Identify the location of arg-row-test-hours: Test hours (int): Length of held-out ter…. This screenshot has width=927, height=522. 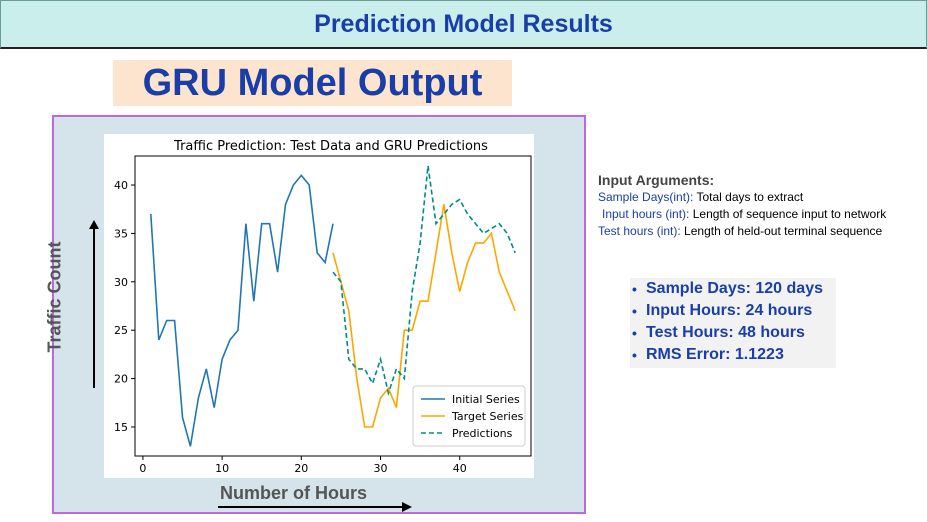
(762, 232).